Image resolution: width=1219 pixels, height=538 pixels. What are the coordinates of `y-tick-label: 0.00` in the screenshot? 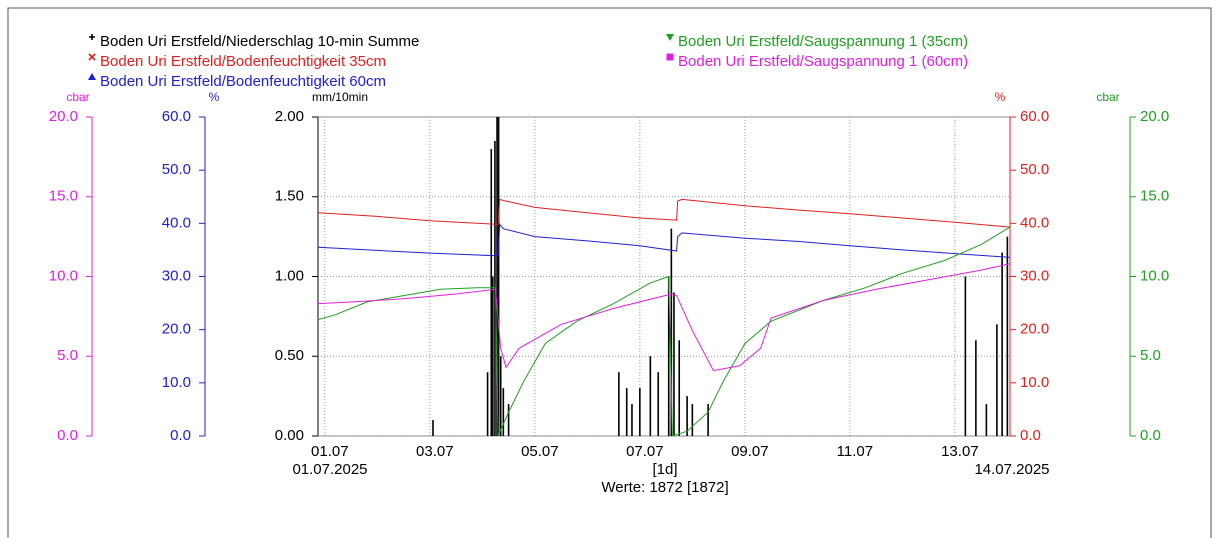 It's located at (289, 435).